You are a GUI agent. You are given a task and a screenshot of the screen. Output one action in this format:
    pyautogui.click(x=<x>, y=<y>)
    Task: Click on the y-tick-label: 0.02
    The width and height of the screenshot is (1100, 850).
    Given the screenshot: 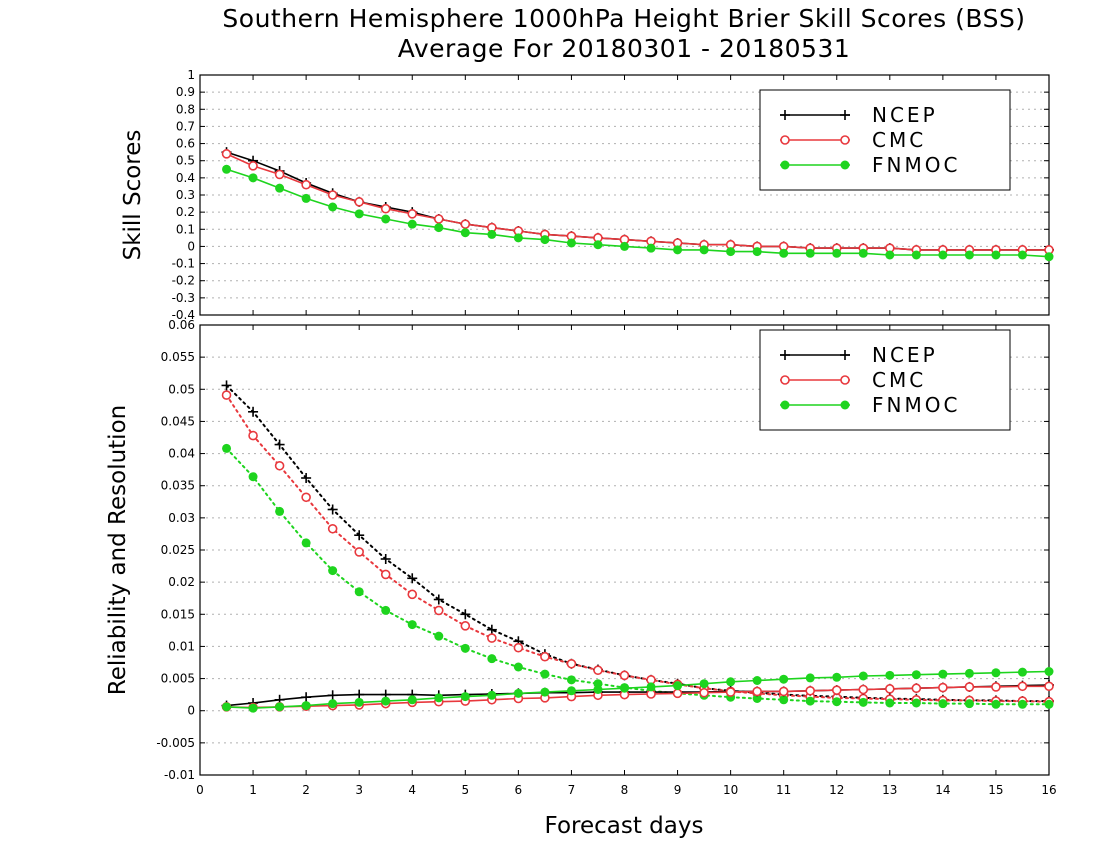 What is the action you would take?
    pyautogui.click(x=181, y=582)
    